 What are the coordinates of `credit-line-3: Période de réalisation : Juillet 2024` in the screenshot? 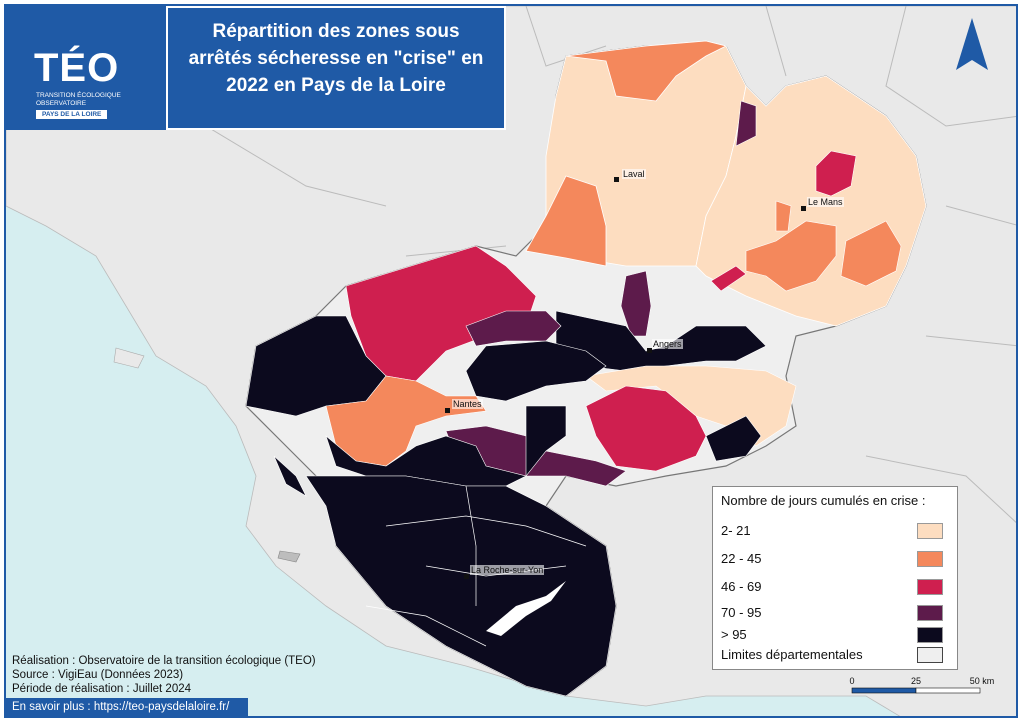 It's located at (102, 689).